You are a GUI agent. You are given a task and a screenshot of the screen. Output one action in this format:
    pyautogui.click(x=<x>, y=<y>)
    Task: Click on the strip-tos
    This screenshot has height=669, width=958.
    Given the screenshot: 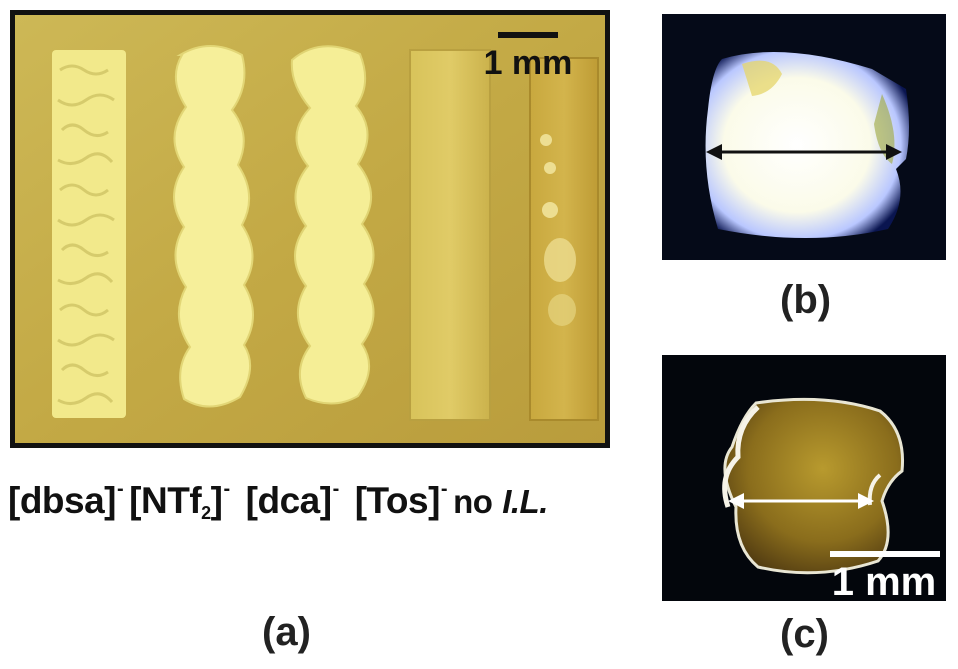 What is the action you would take?
    pyautogui.click(x=450, y=235)
    